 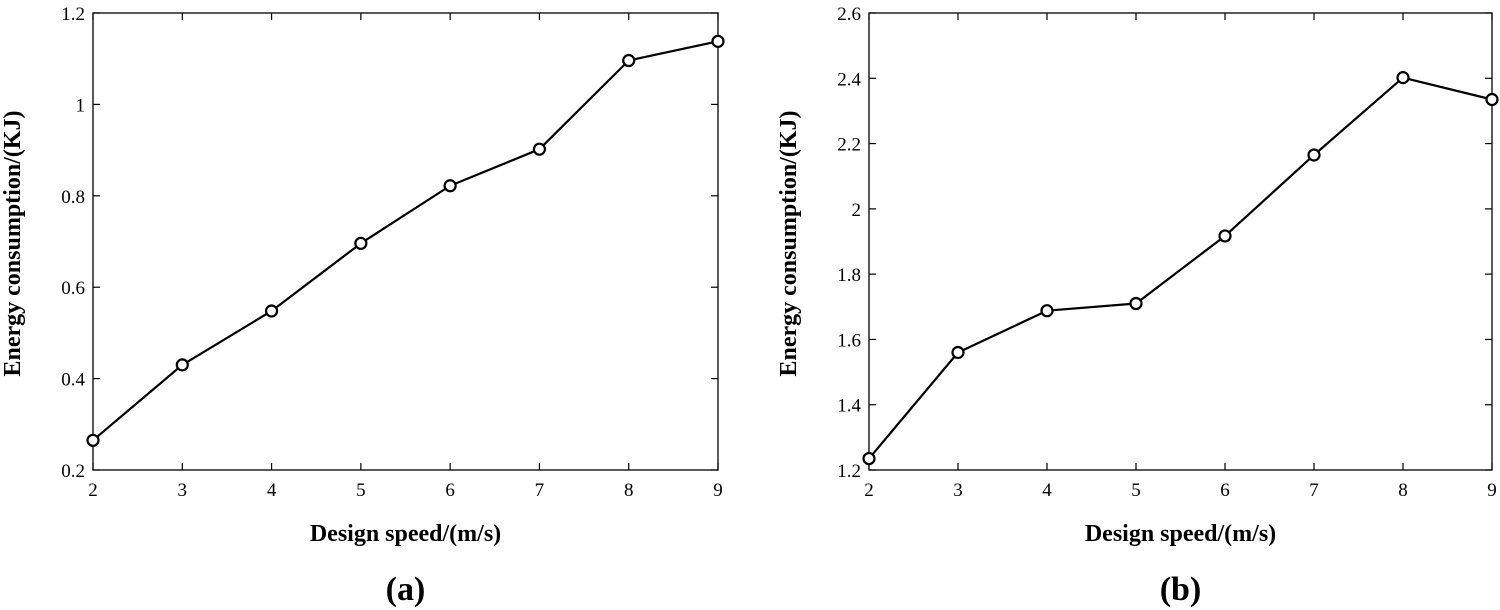 What do you see at coordinates (1180, 534) in the screenshot?
I see `chart-1-x-axis-label: Design speed/(m/s)` at bounding box center [1180, 534].